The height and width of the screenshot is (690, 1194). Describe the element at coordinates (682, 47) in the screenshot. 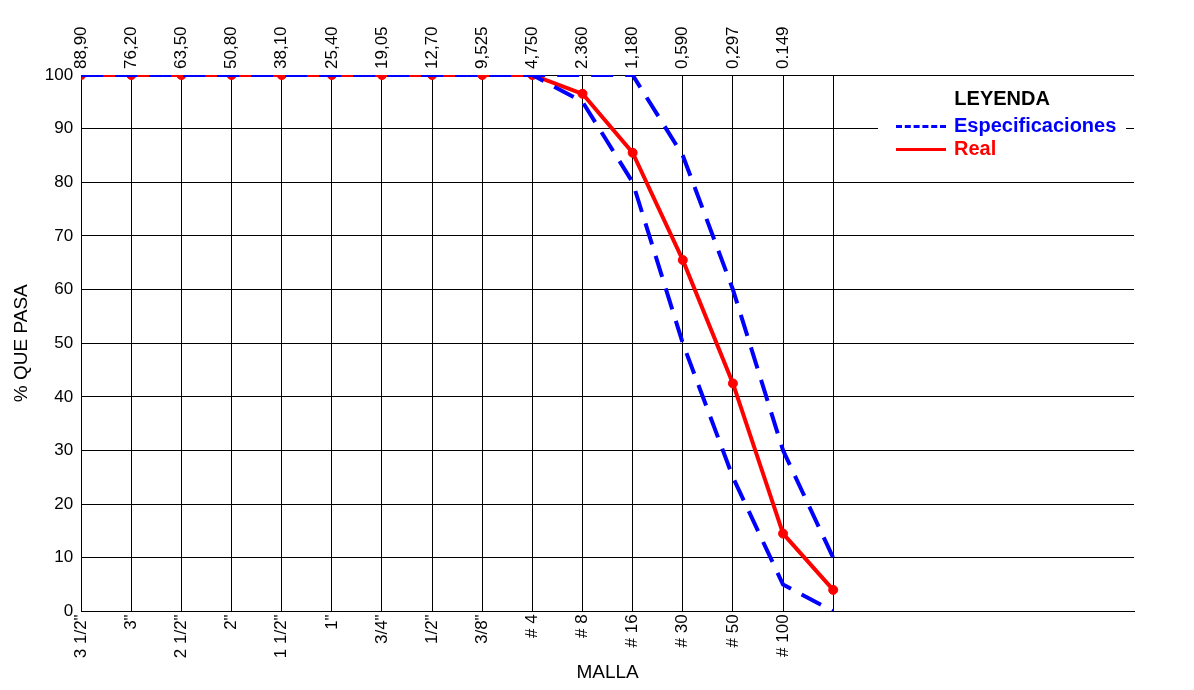

I see `text: 0,590` at that location.